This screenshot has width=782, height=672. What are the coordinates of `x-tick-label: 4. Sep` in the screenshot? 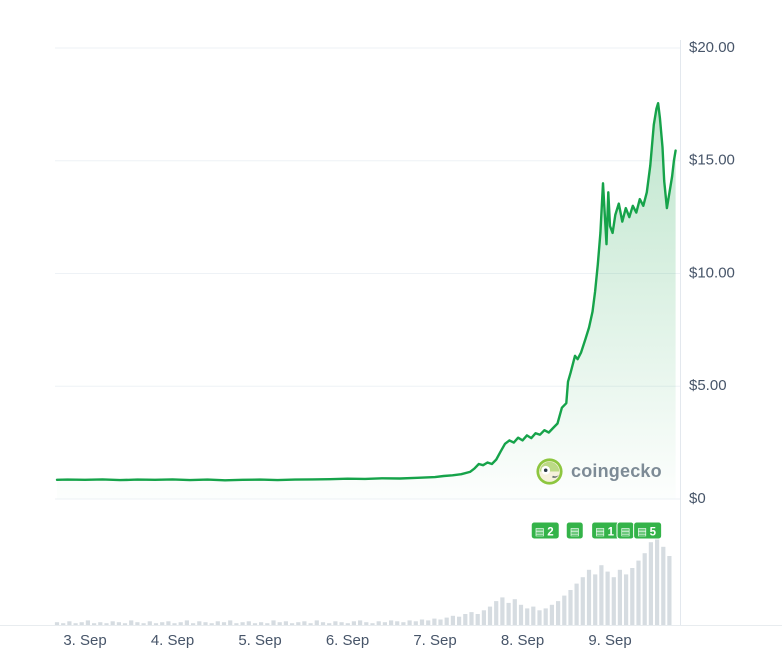 It's located at (172, 640).